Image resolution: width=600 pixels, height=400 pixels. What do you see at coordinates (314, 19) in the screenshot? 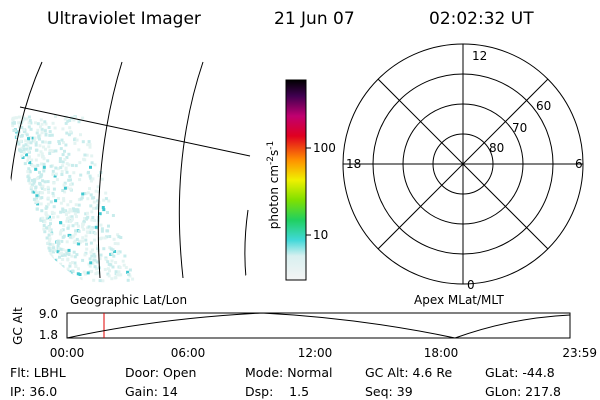
I see `date: 21 Jun 07` at bounding box center [314, 19].